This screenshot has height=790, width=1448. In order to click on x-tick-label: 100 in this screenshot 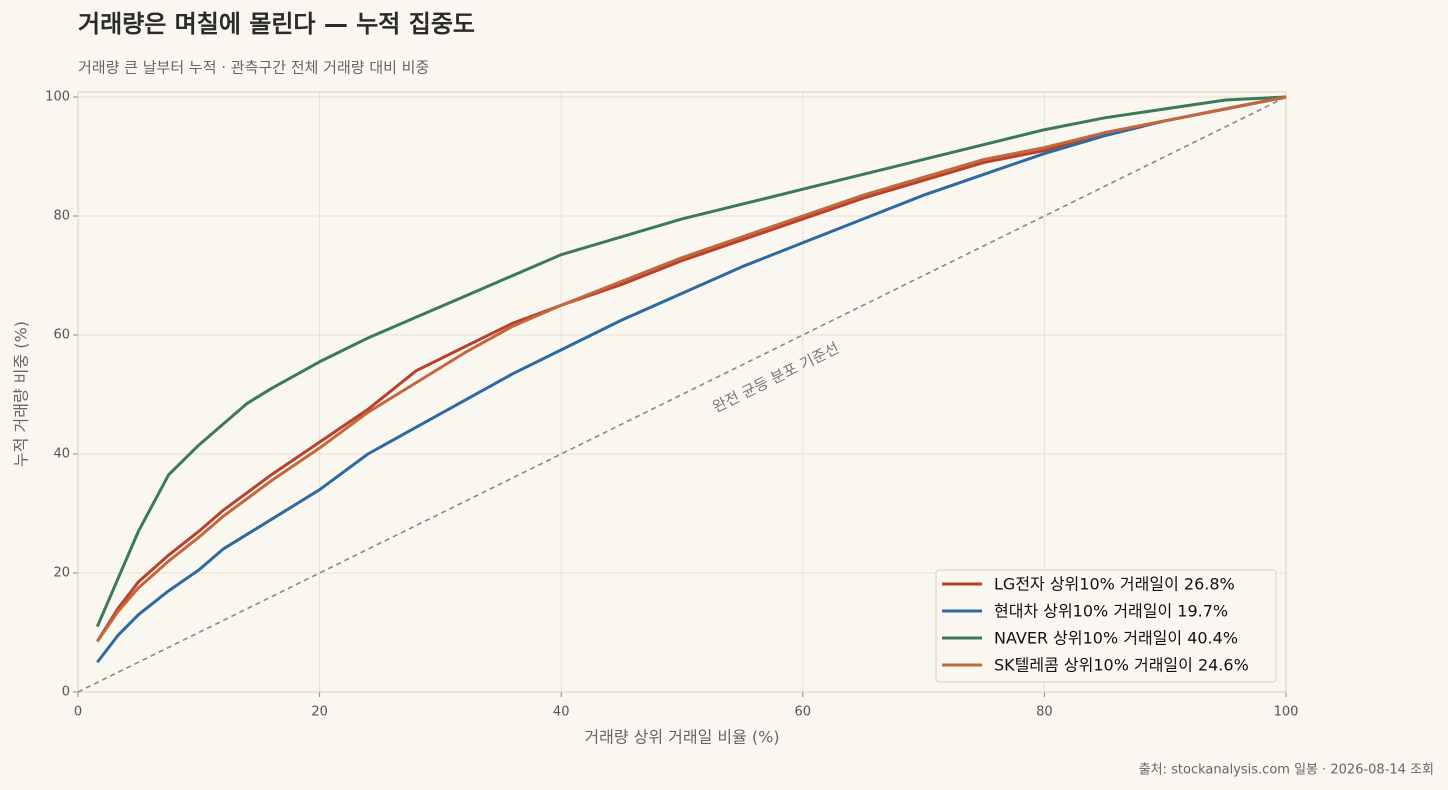, I will do `click(1286, 712)`.